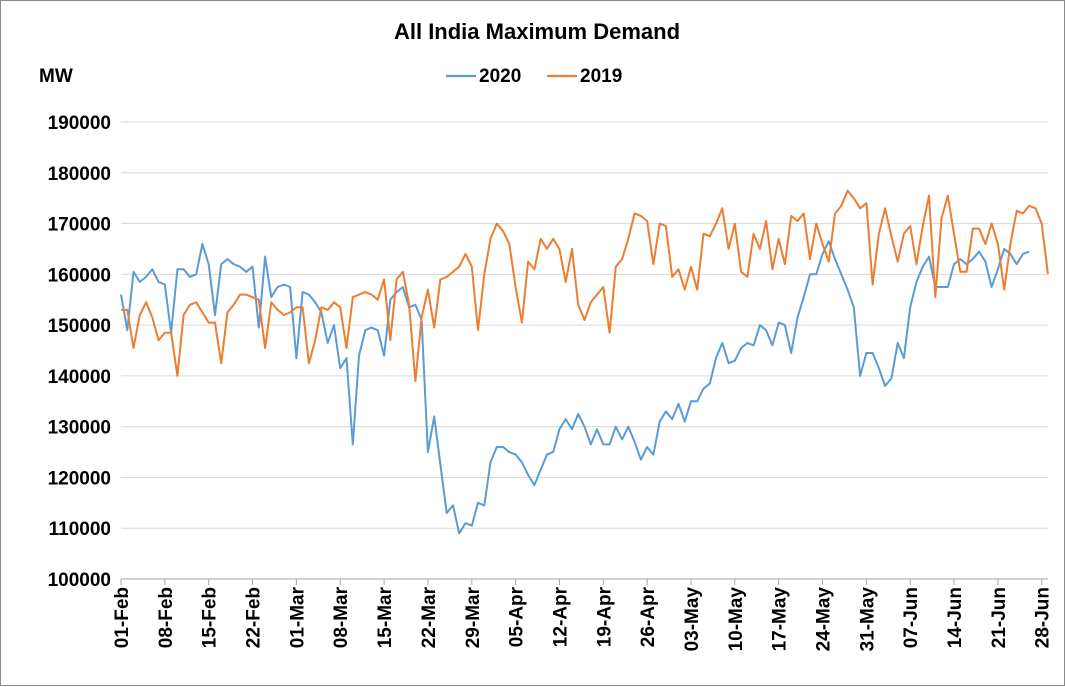 This screenshot has width=1065, height=687. I want to click on x-tick-label: 22-Mar, so click(429, 617).